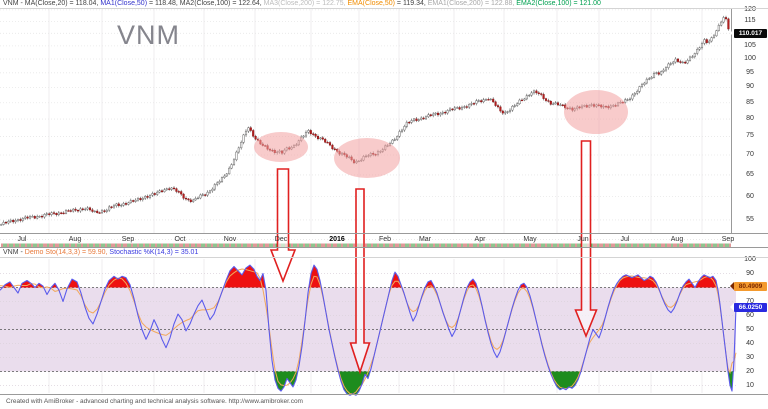  Describe the element at coordinates (748, 33) in the screenshot. I see `last-price-badge: 110.017` at that location.